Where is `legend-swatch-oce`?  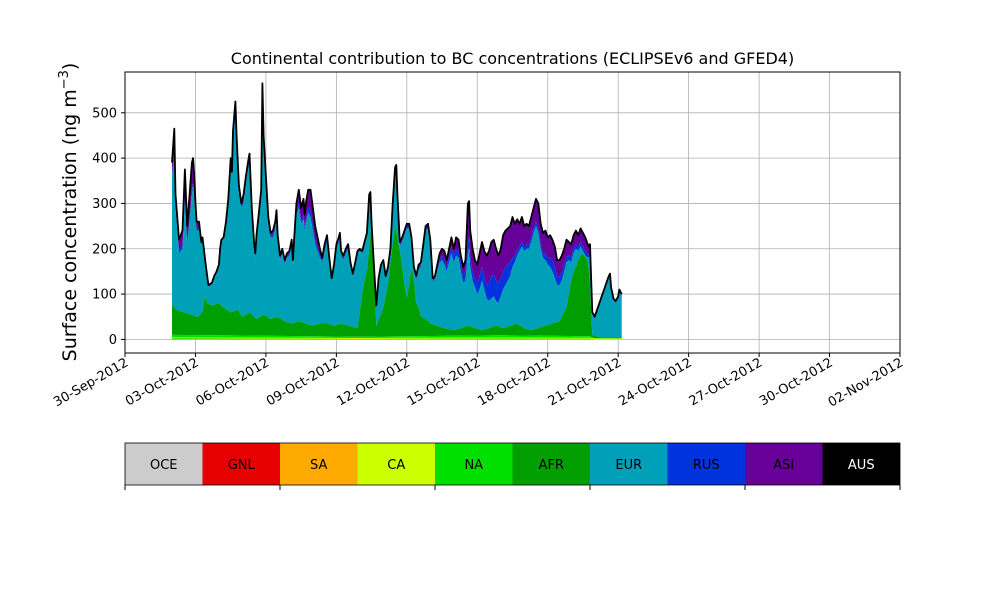 legend-swatch-oce is located at coordinates (164, 464).